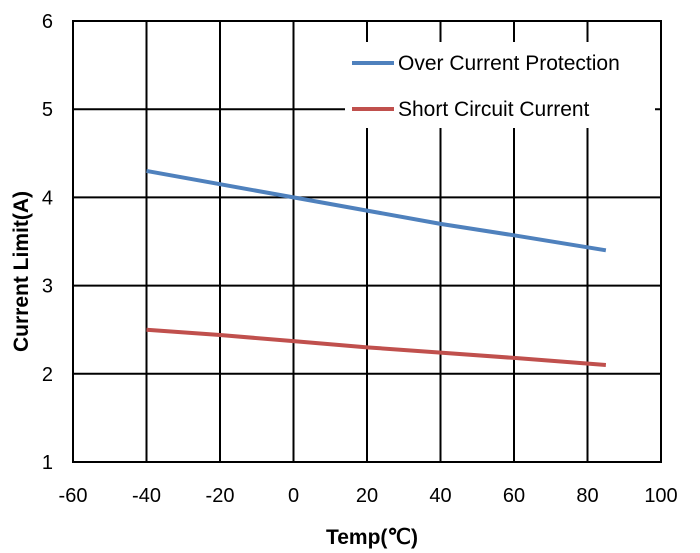 The width and height of the screenshot is (700, 553). I want to click on x-tick-label: 20, so click(367, 496).